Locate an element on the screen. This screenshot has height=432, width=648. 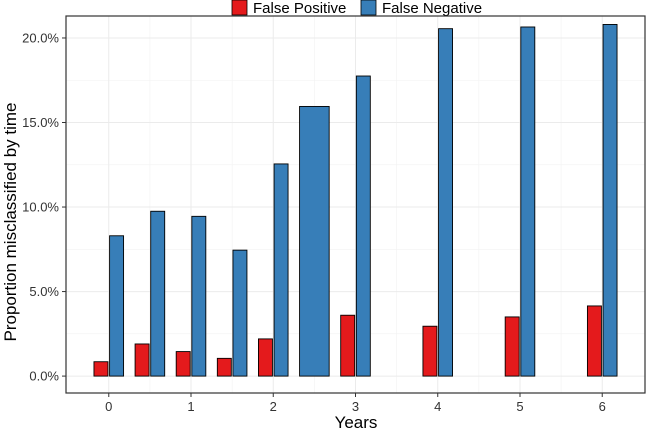
legend-key-false-positive is located at coordinates (239, 8).